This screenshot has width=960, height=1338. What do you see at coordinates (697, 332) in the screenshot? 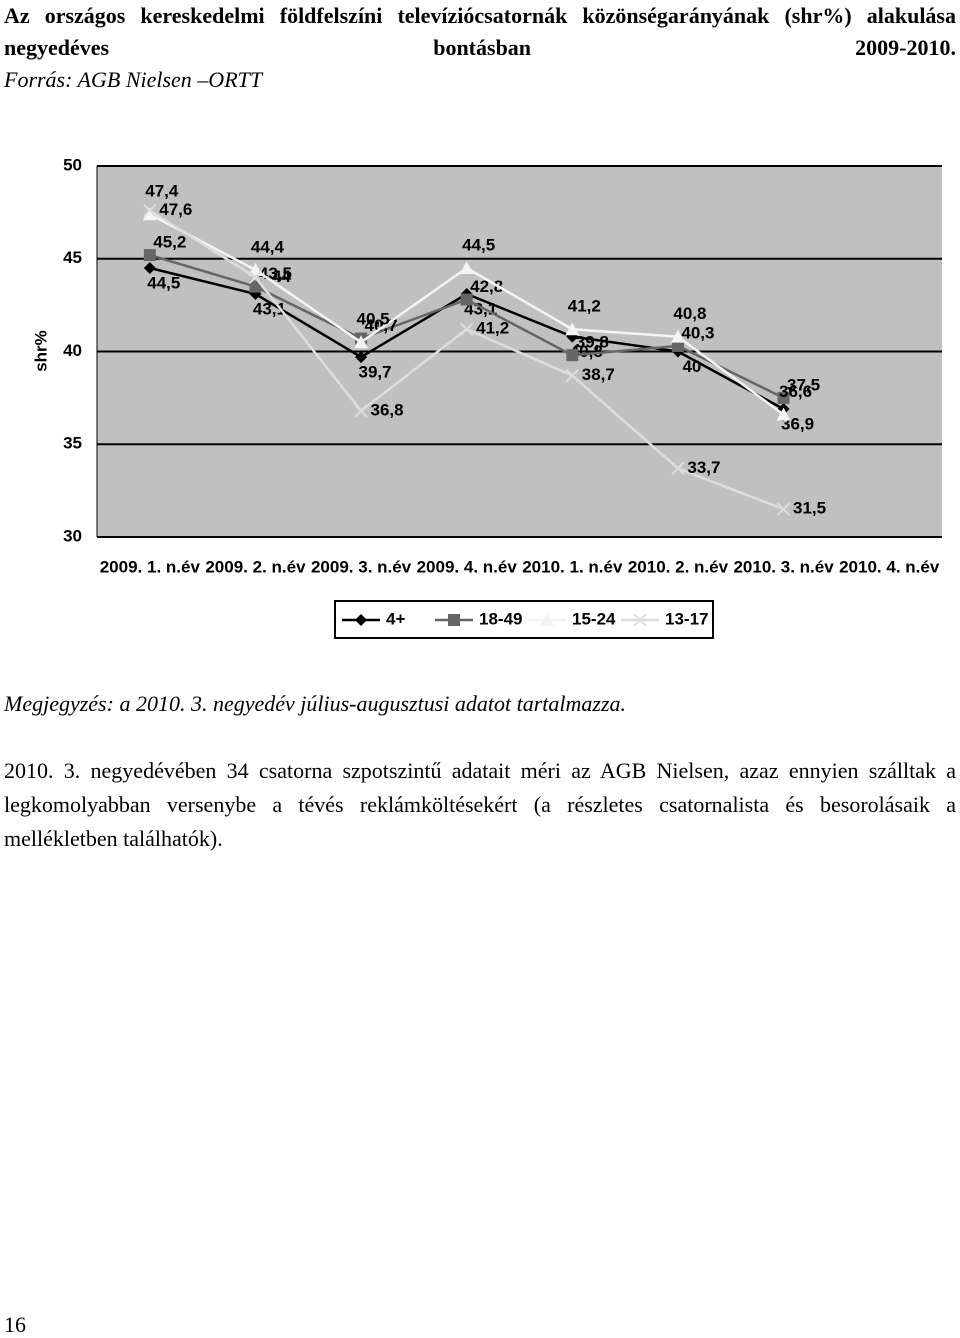
I see `data-label: 40,3` at bounding box center [697, 332].